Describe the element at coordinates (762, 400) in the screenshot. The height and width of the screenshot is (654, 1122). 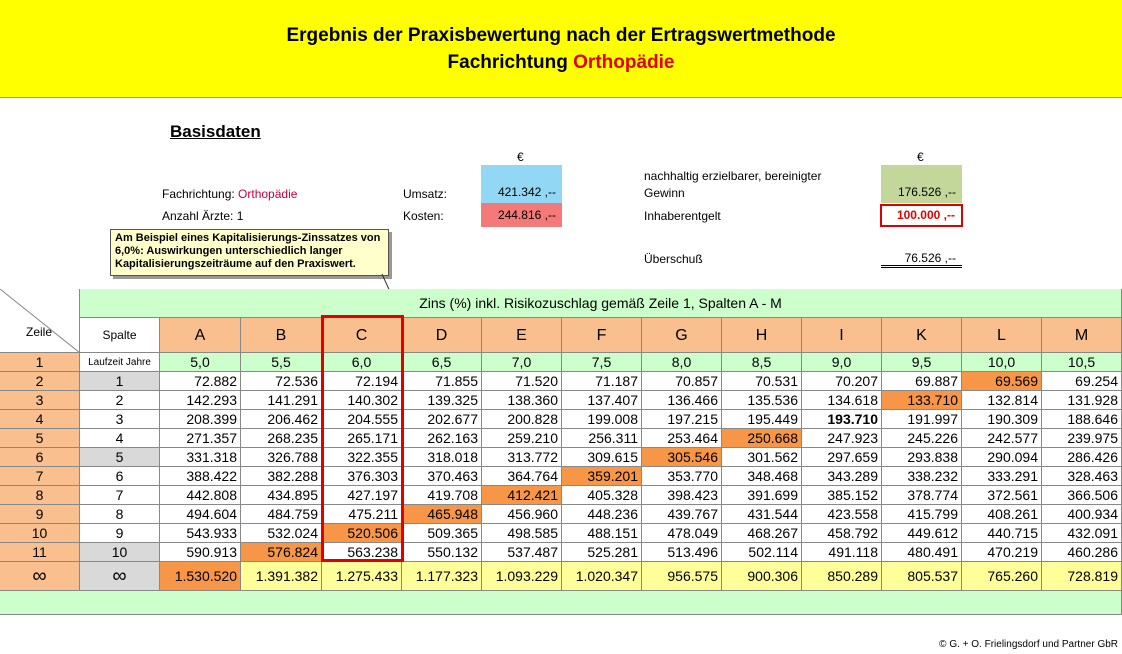
I see `value-cell: 135.536` at that location.